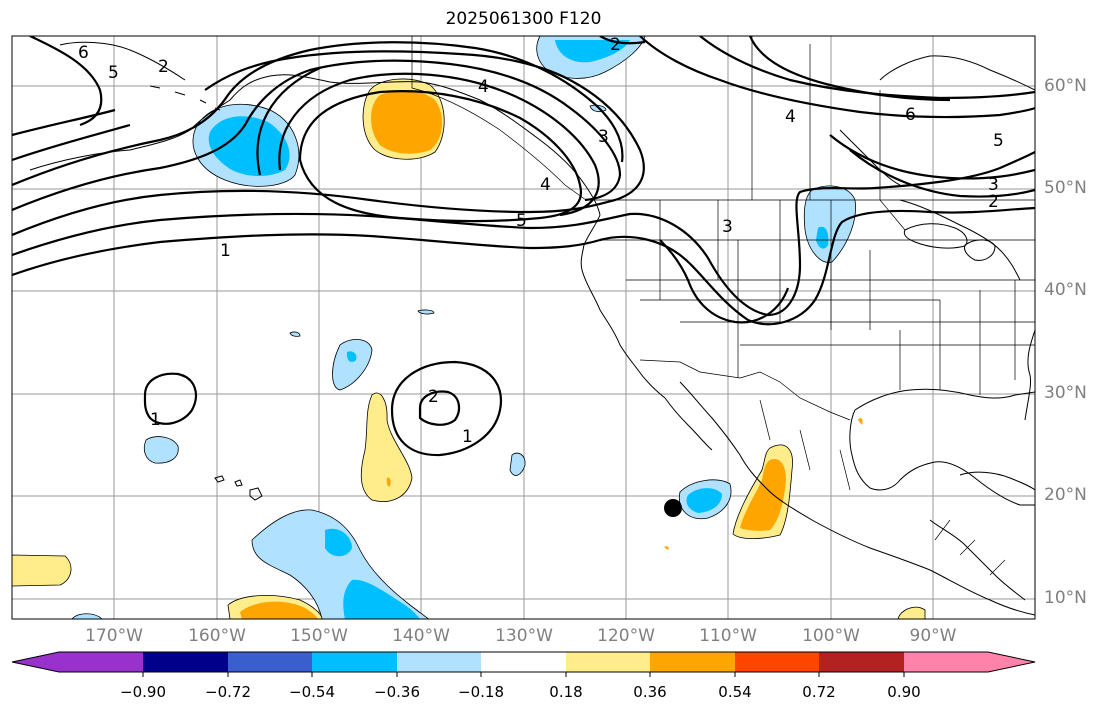 The width and height of the screenshot is (1105, 712). What do you see at coordinates (933, 636) in the screenshot?
I see `longitude-label: 90°W` at bounding box center [933, 636].